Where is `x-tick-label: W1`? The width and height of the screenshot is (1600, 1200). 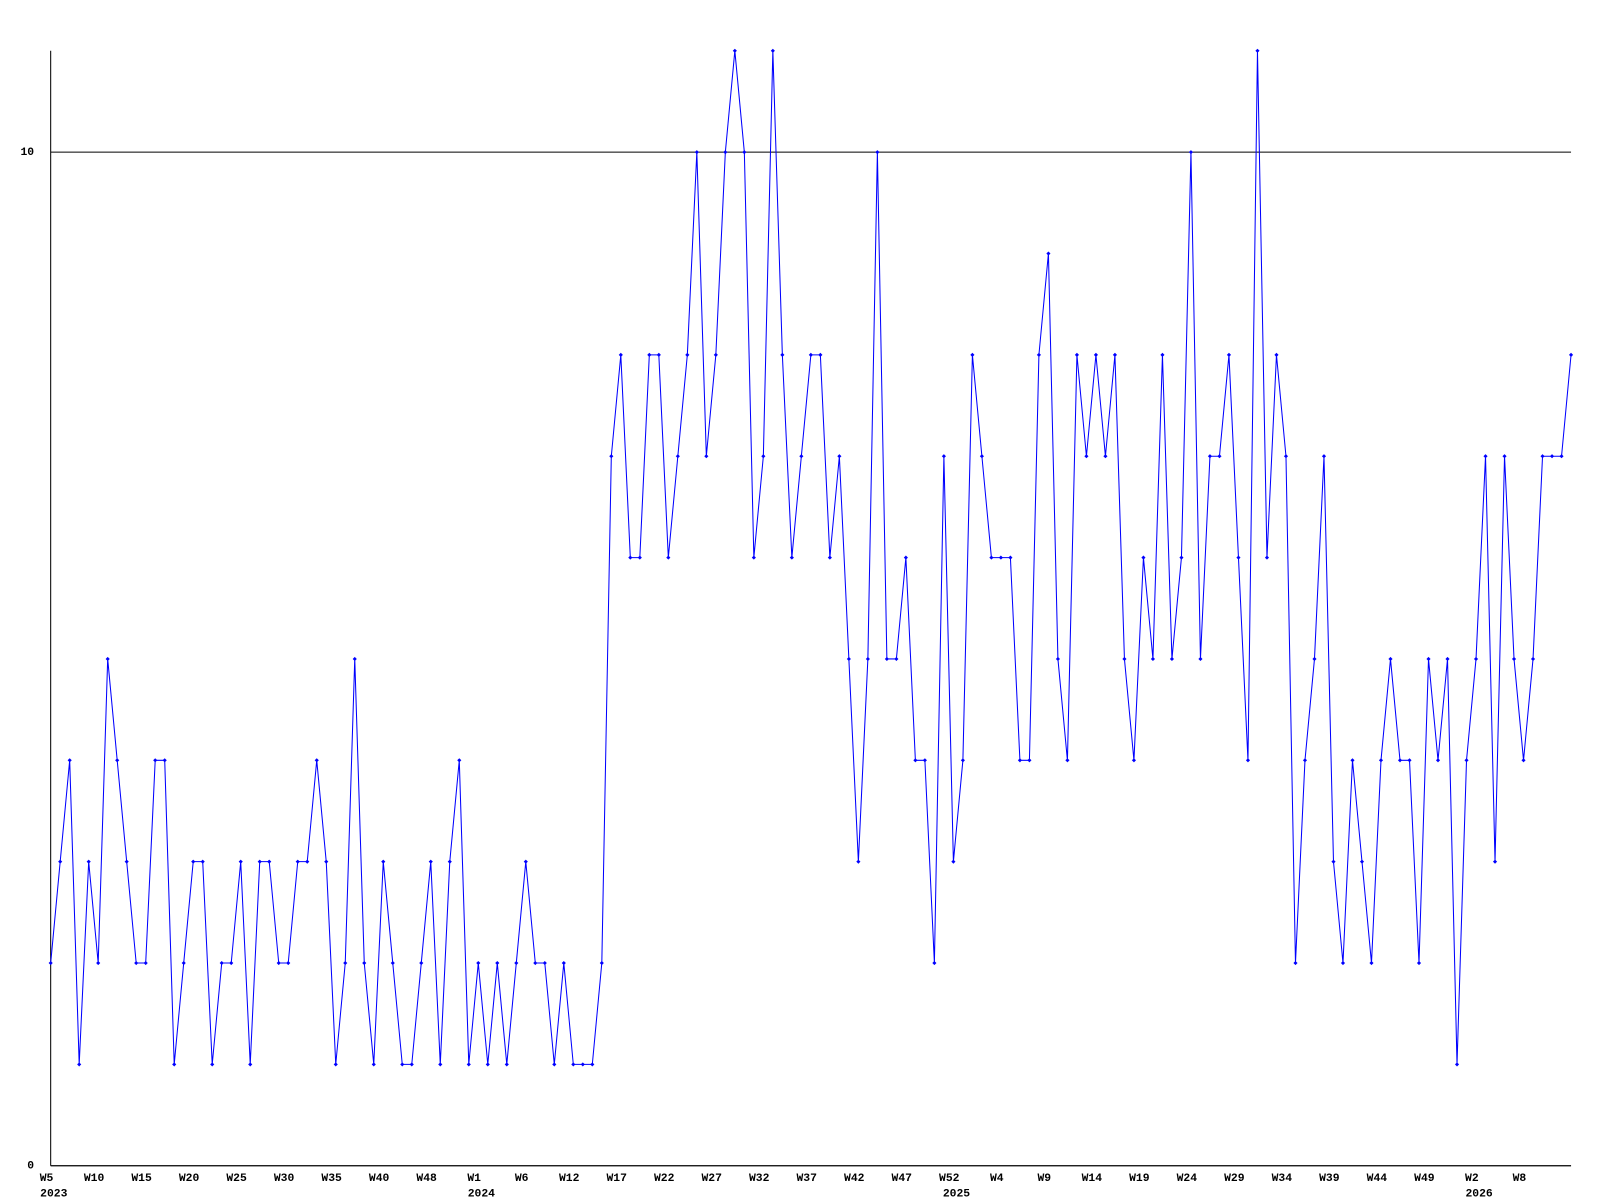 x-tick-label: W1 is located at coordinates (474, 1179).